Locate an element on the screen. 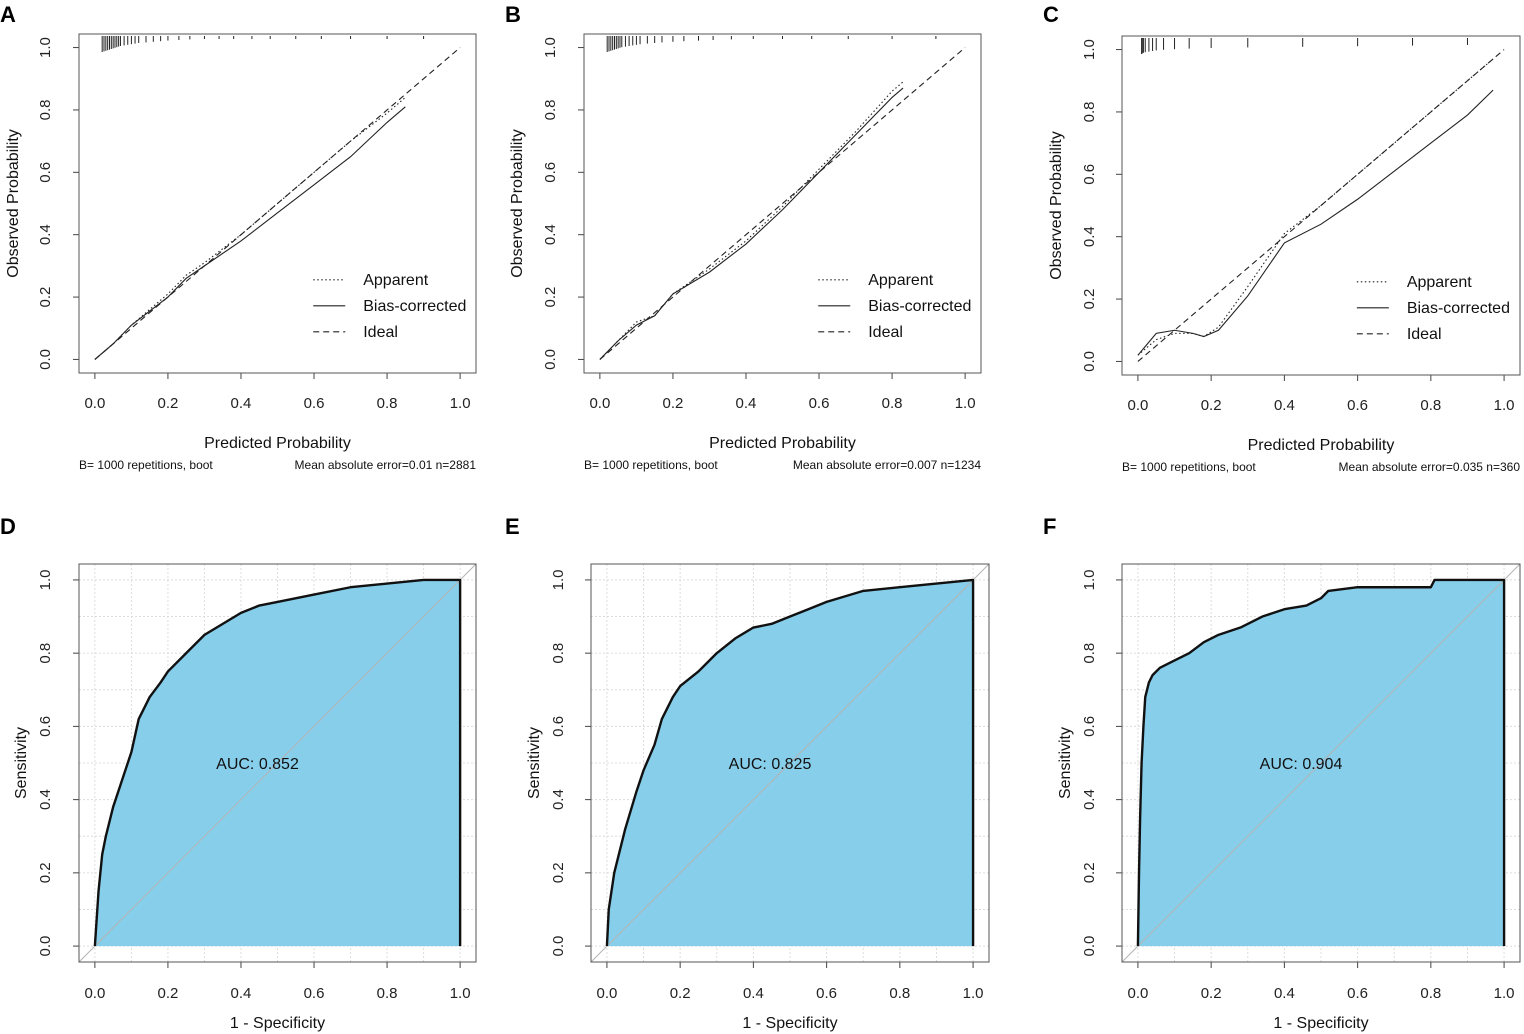  auc-label: AUC: 0.825 is located at coordinates (770, 764).